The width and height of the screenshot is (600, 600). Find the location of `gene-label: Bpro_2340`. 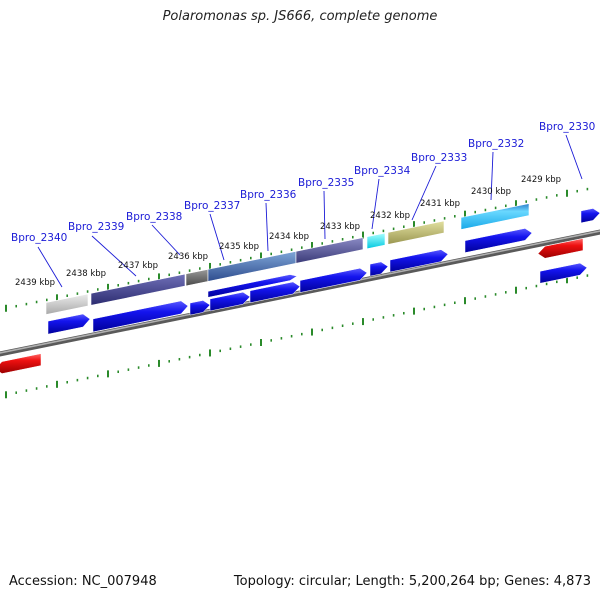

gene-label: Bpro_2340 is located at coordinates (39, 238).